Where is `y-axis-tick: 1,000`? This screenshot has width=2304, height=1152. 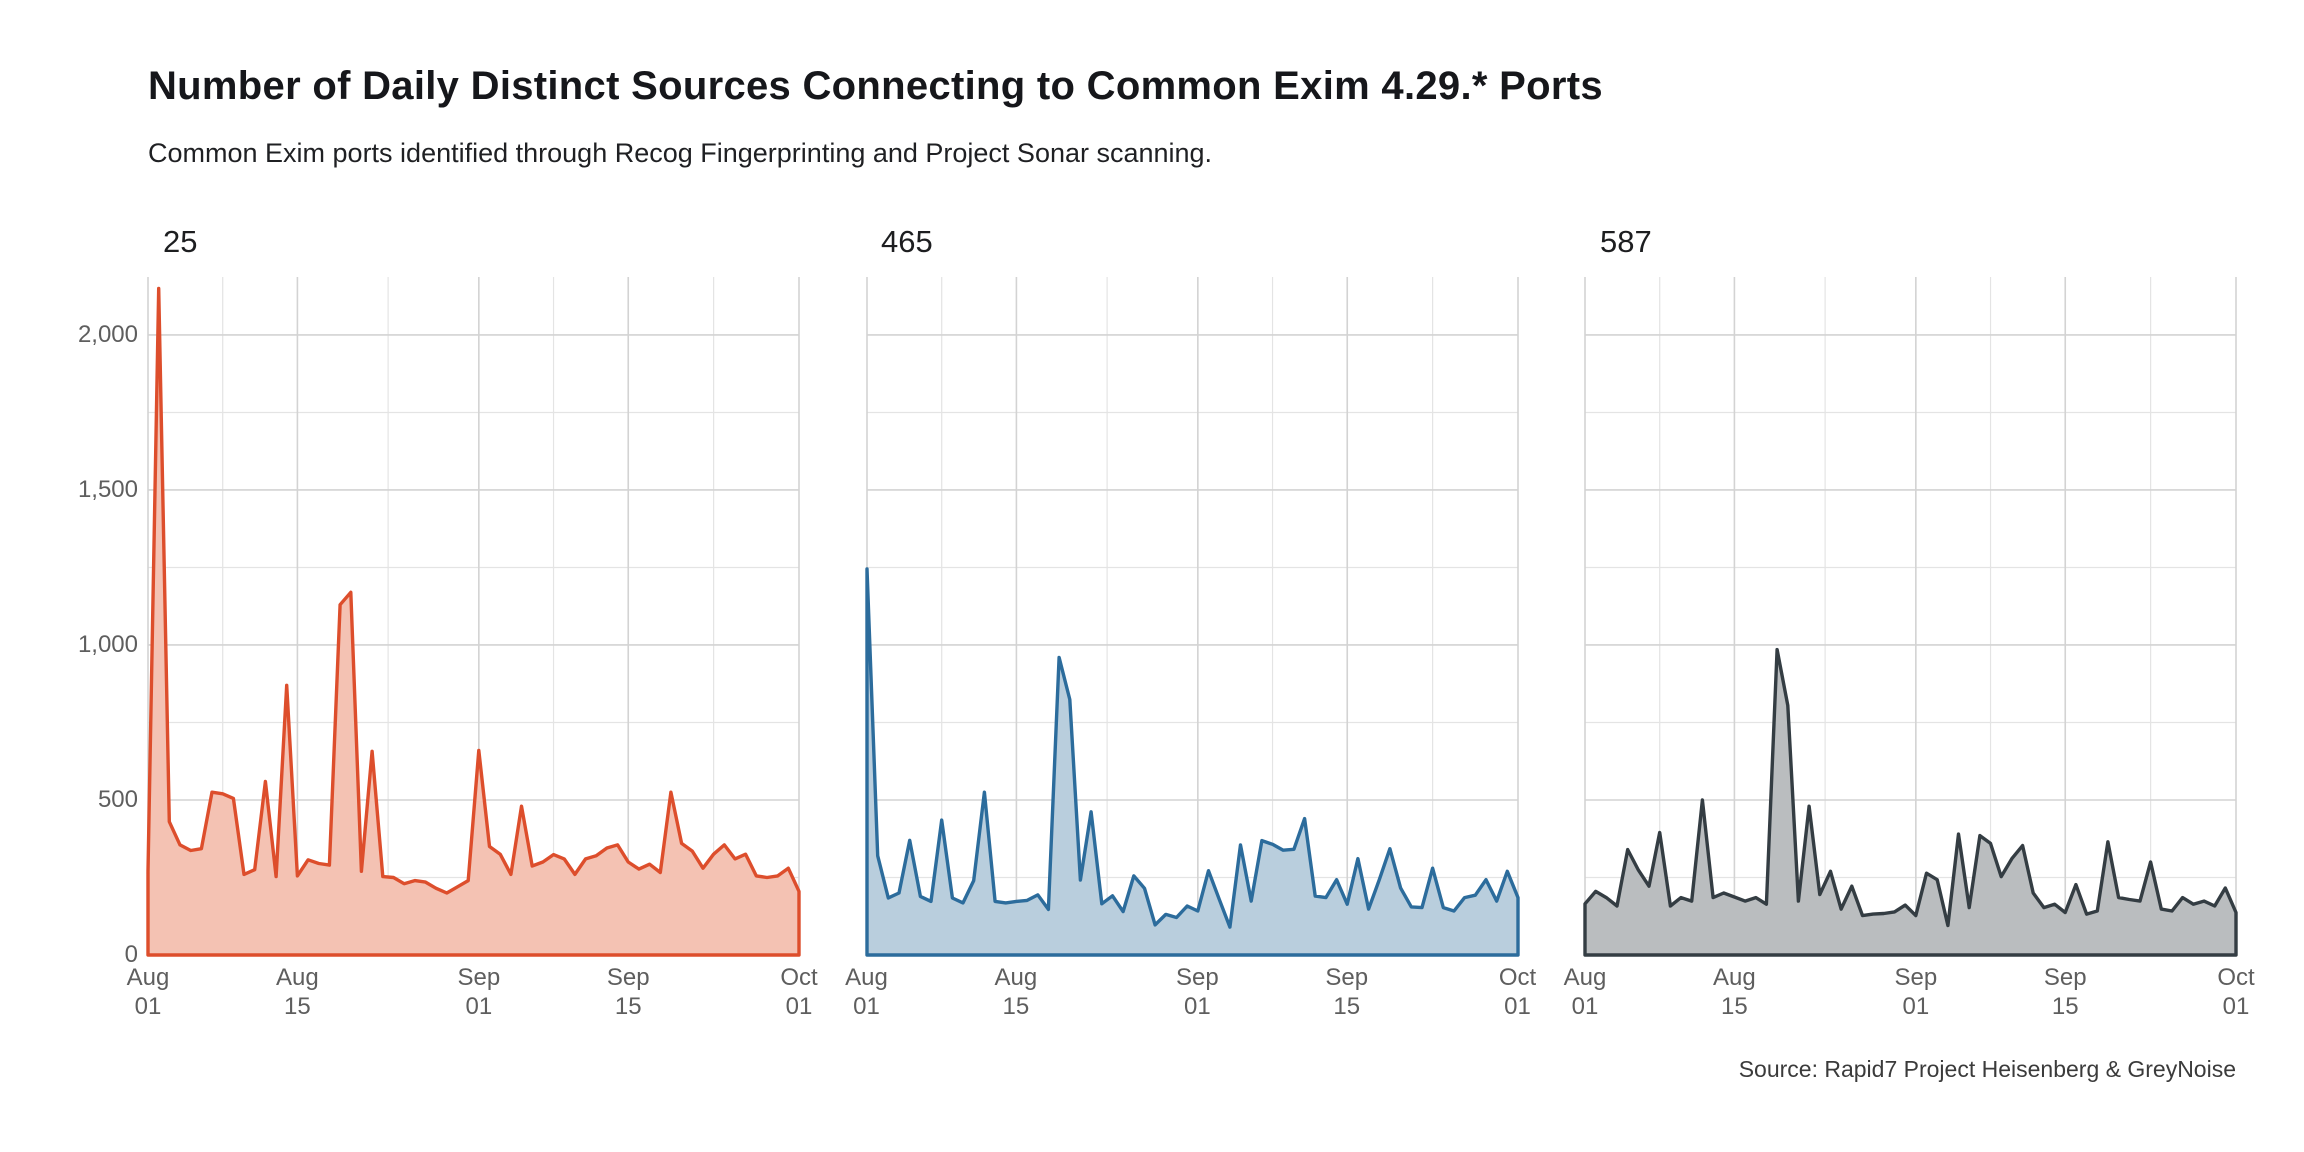 y-axis-tick: 1,000 is located at coordinates (107, 644).